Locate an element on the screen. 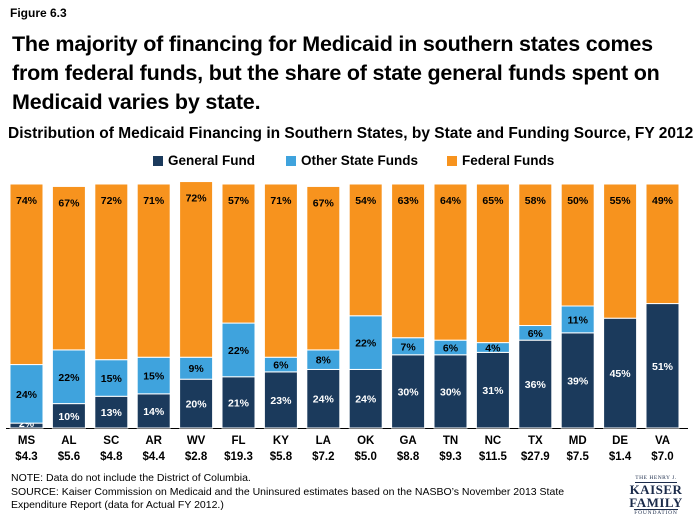 Image resolution: width=698 pixels, height=523 pixels. data-label-ky-federal-funds: 71% is located at coordinates (281, 201).